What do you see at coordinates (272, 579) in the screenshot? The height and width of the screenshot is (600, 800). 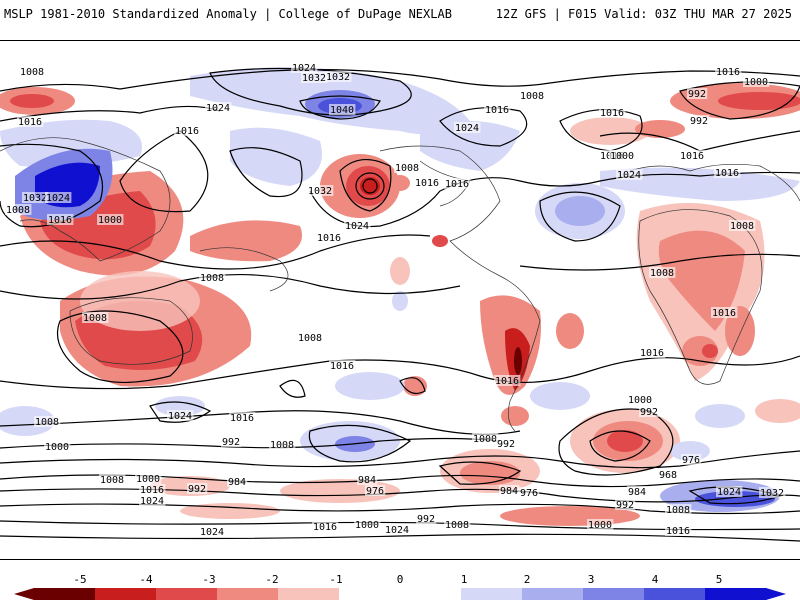 I see `colorbar-tick-label: -2` at bounding box center [272, 579].